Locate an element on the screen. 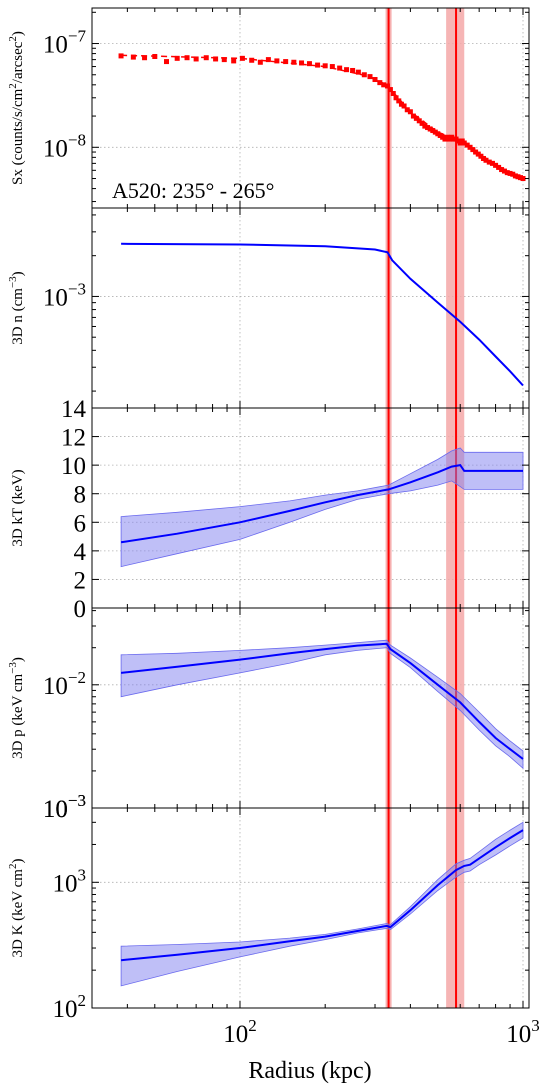 Image resolution: width=545 pixels, height=1090 pixels. x-tick-label: 103 is located at coordinates (523, 1032).